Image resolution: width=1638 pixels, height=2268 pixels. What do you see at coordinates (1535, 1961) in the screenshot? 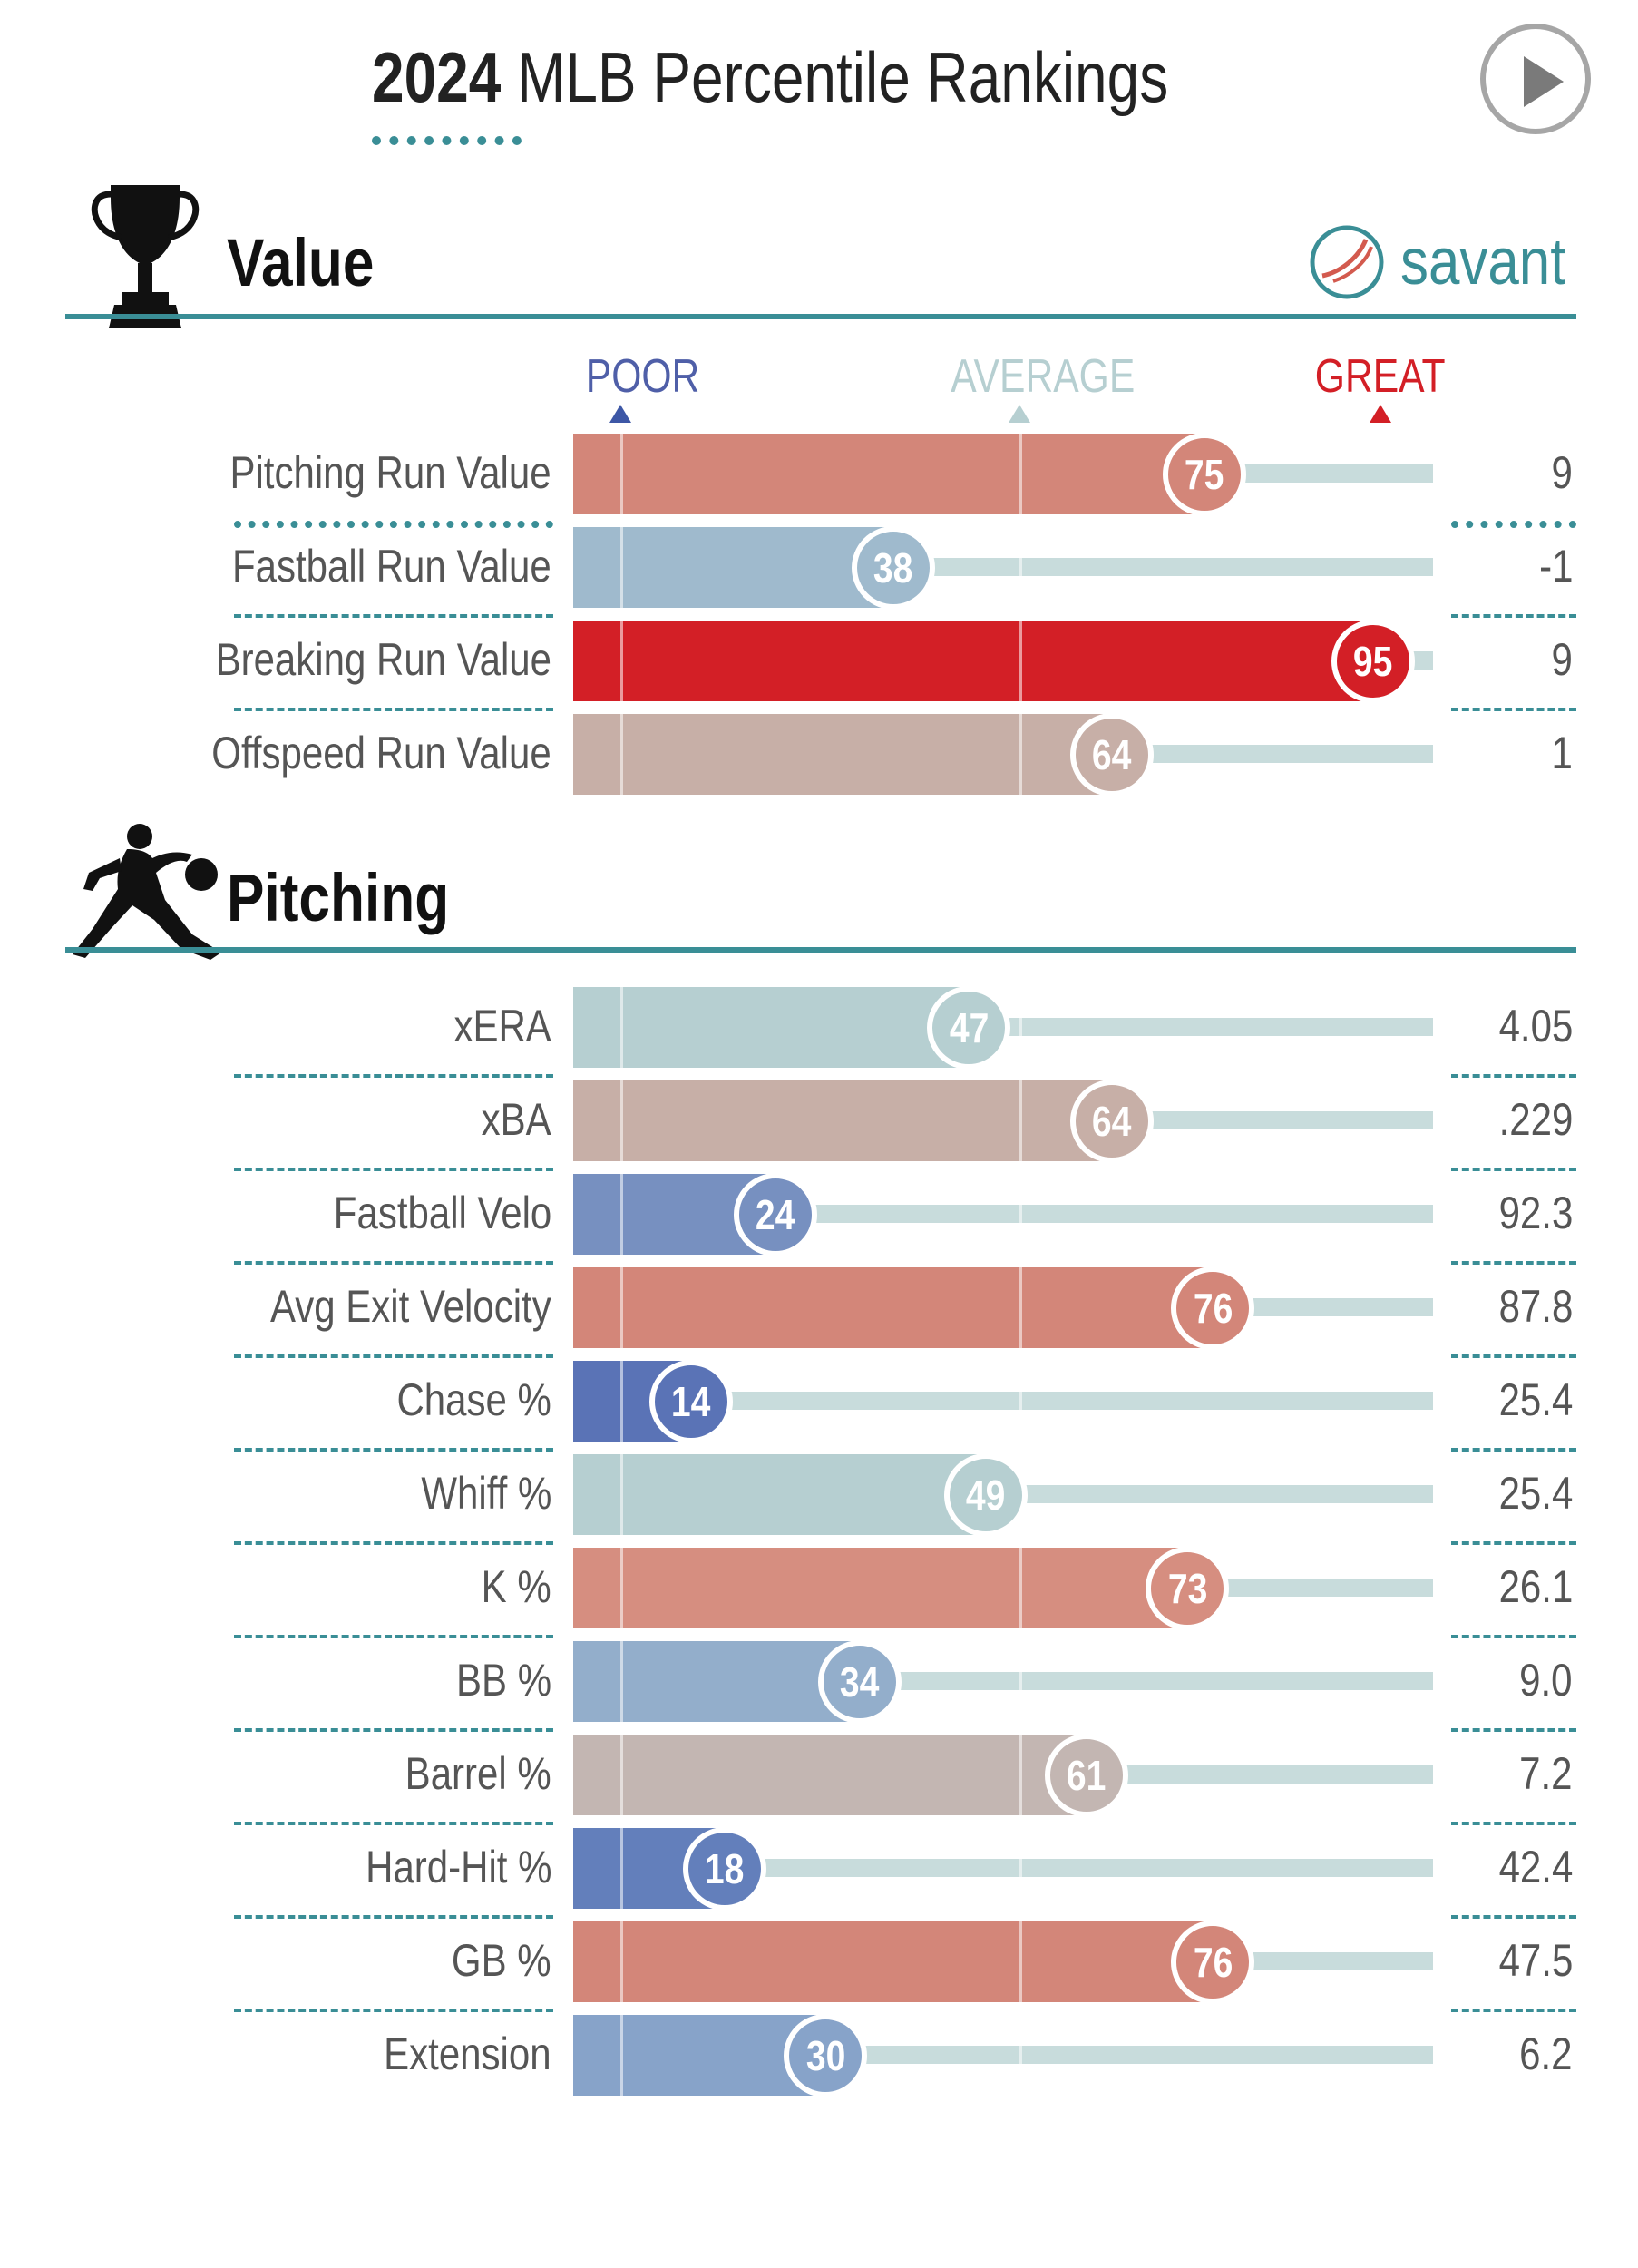
I see `row-value-gb: 47.5` at bounding box center [1535, 1961].